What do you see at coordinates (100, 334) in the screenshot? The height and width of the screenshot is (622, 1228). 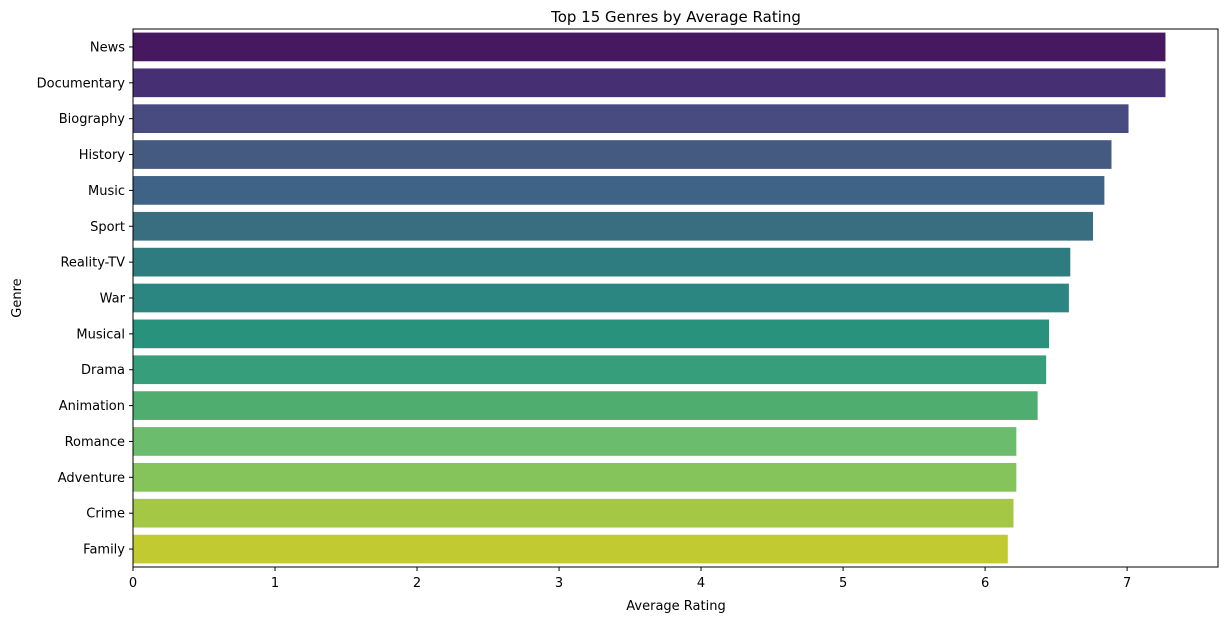 I see `y-tick-label: Musical` at bounding box center [100, 334].